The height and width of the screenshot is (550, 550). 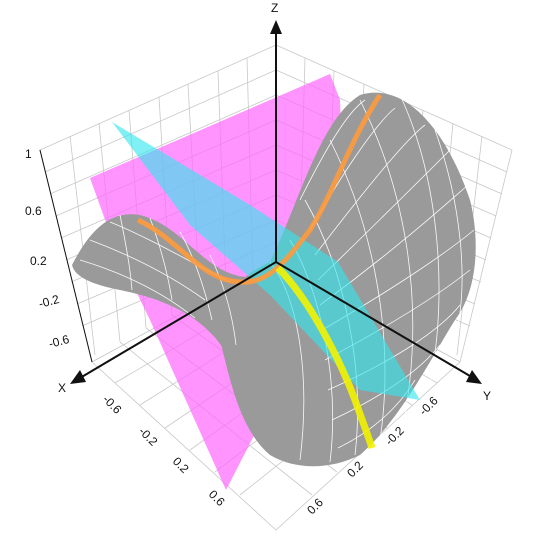 What do you see at coordinates (49, 301) in the screenshot?
I see `z-tick-label: -0.2` at bounding box center [49, 301].